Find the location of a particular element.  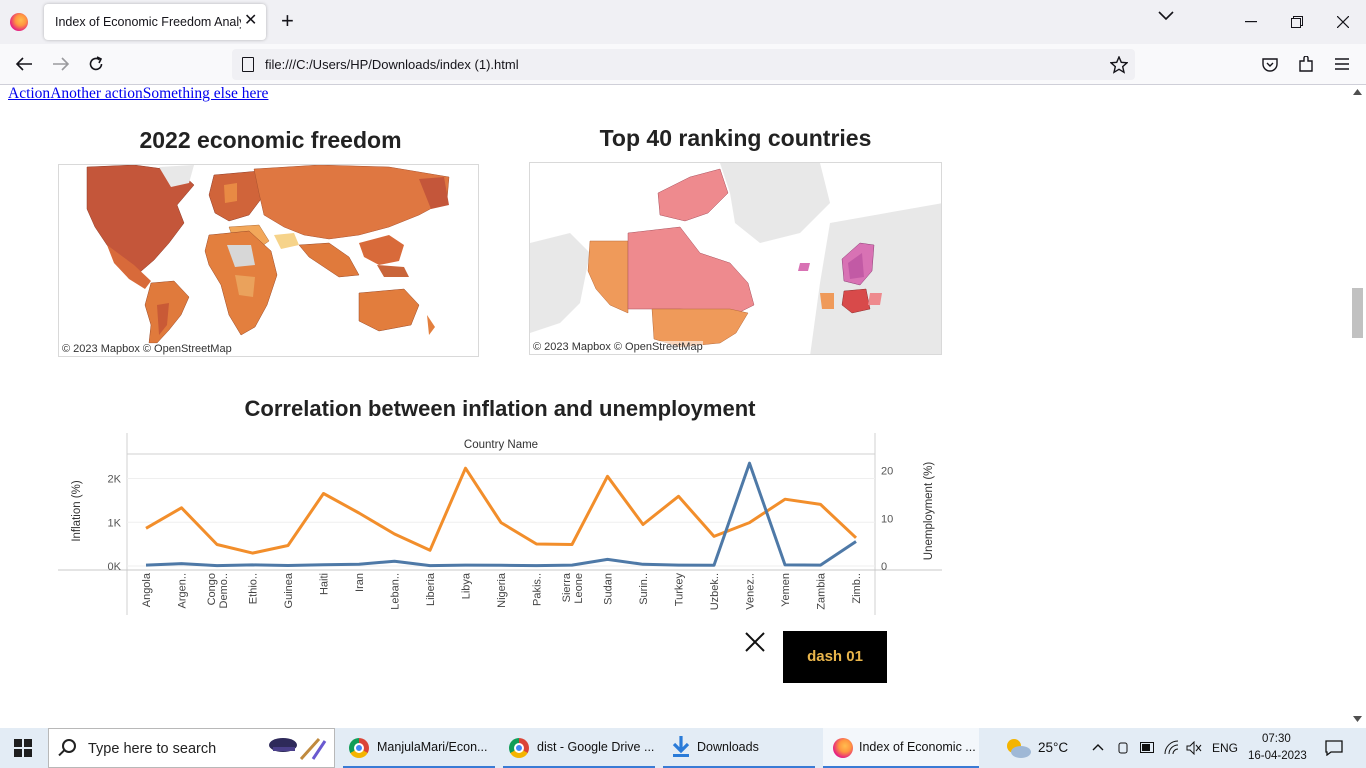

inflation-series-line is located at coordinates (501, 514).